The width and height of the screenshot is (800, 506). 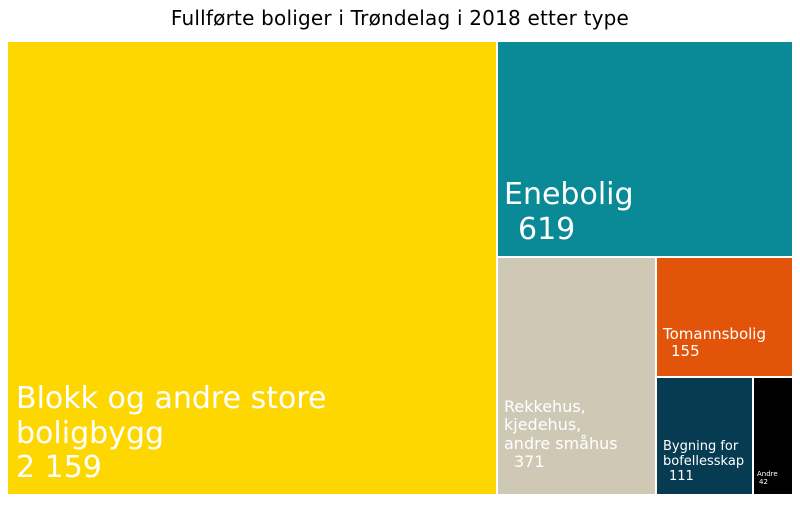 I want to click on tile-label: Andre 42, so click(x=774, y=478).